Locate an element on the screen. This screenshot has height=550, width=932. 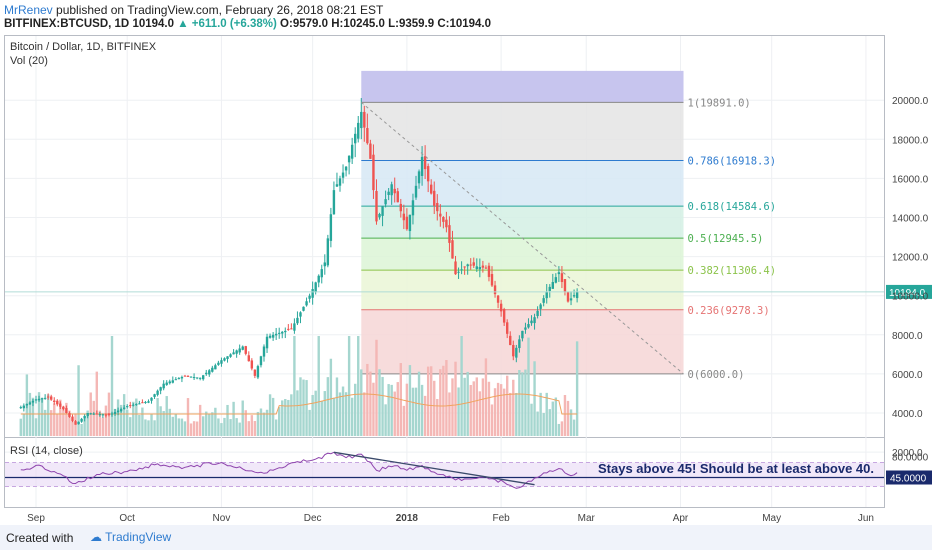
time-tick-label: Oct is located at coordinates (127, 518).